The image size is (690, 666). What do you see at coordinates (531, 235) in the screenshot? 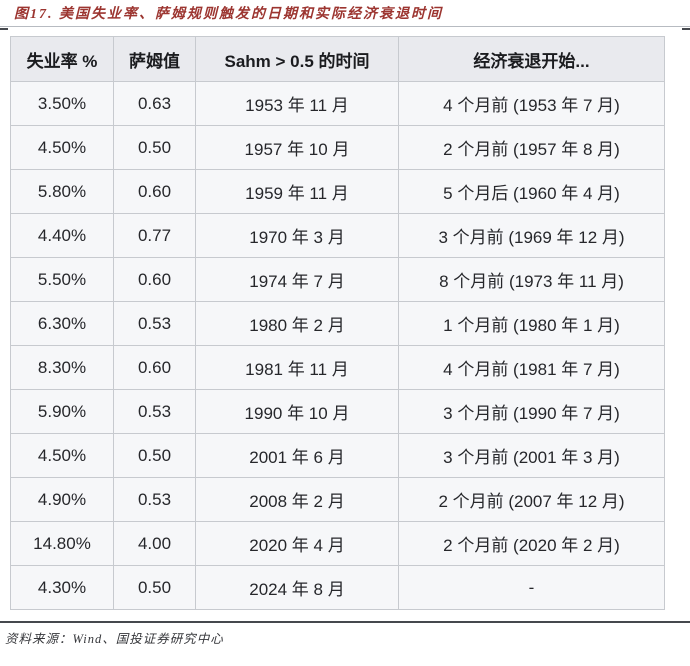
I see `table-cell: 3 个月前 (1969 年 12 月)` at bounding box center [531, 235].